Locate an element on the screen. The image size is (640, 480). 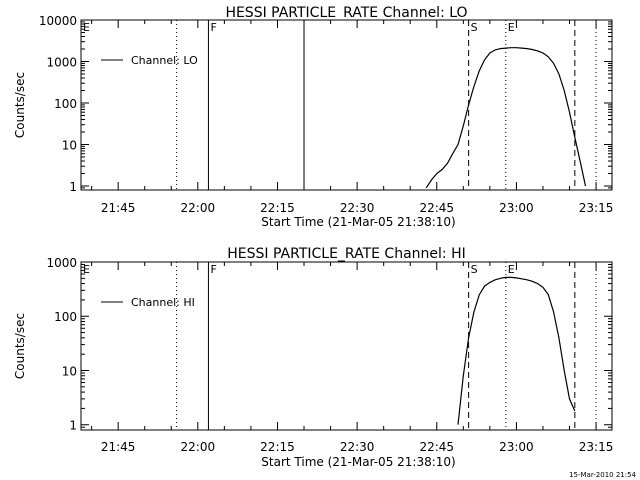
y-tick-label: 10000 is located at coordinates (58, 21).